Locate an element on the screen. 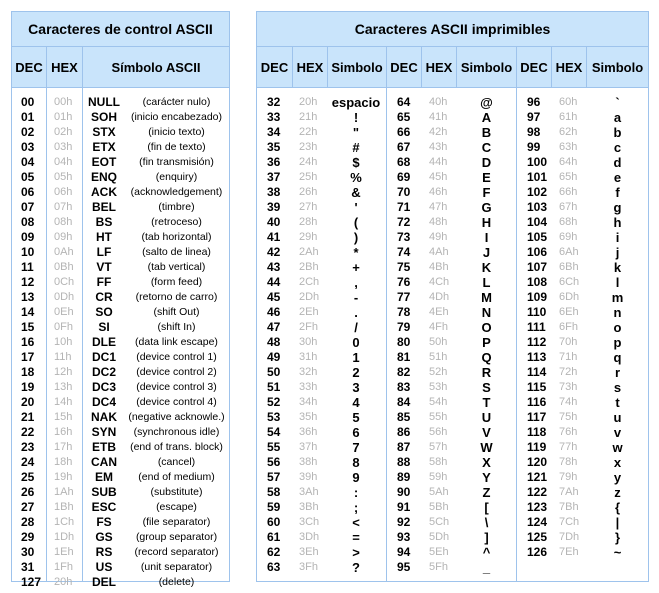 The width and height of the screenshot is (659, 593). symbol-cell: US is located at coordinates (104, 567).